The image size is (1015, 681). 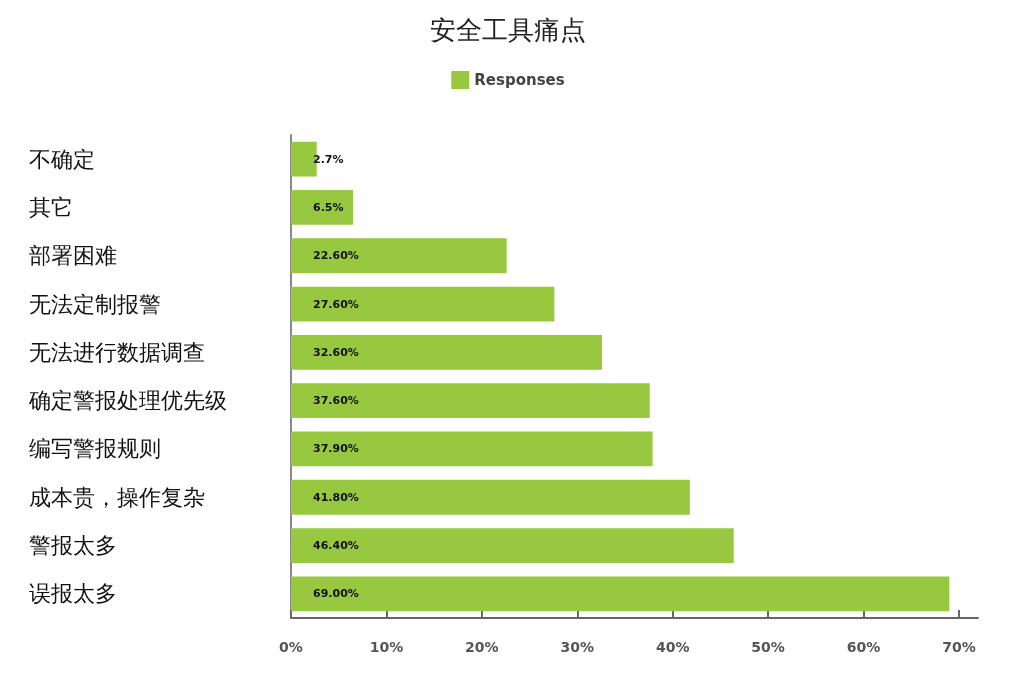 I want to click on x-tick-label: 30%, so click(x=577, y=647).